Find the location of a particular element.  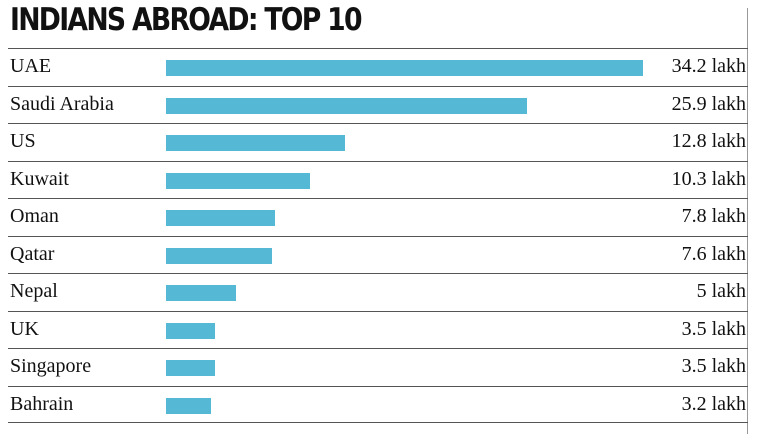

bar-row: Oman 7.8 lakh is located at coordinates (378, 217).